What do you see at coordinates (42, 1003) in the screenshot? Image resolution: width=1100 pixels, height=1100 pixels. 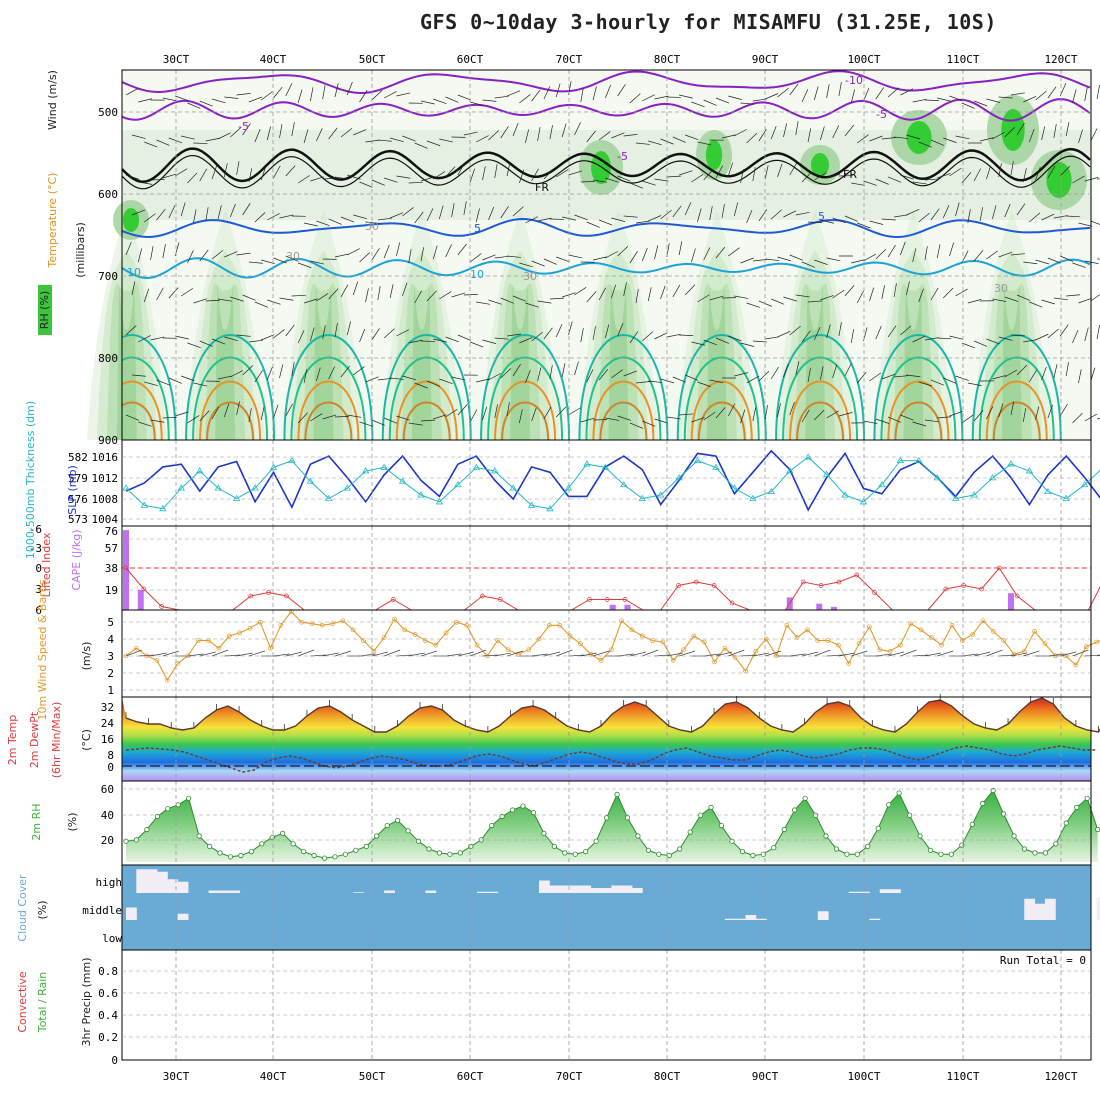 I see `precip-legend-rain: Total / Rain` at bounding box center [42, 1003].